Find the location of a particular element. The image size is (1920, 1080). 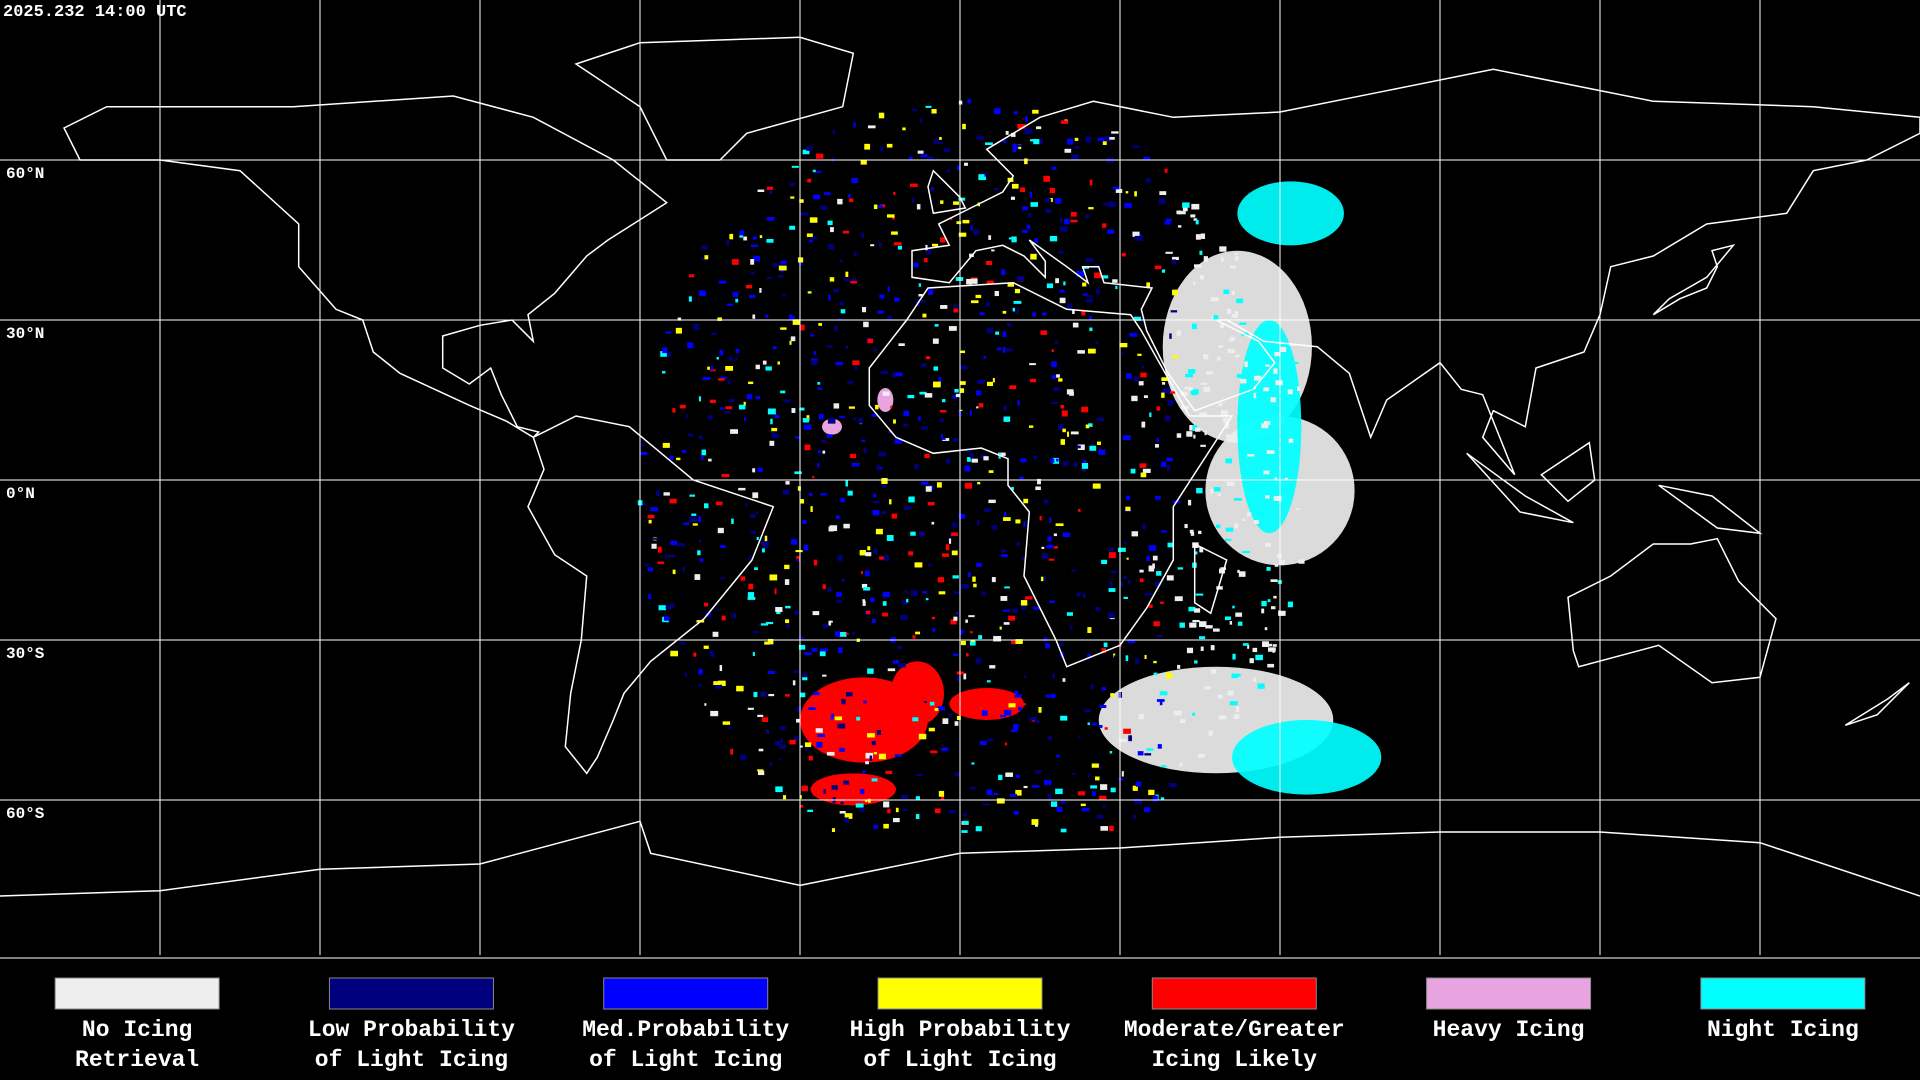

legend-swatch is located at coordinates (137, 993).